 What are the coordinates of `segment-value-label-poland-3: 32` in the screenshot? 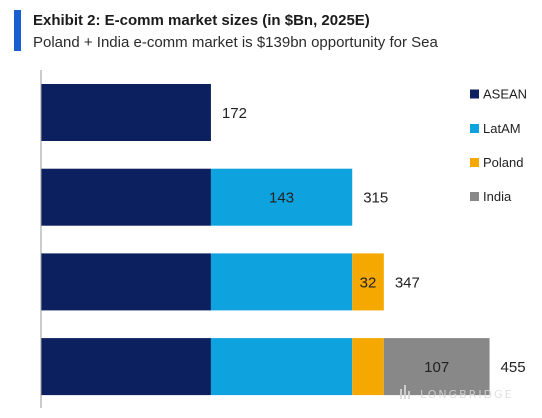 It's located at (368, 282).